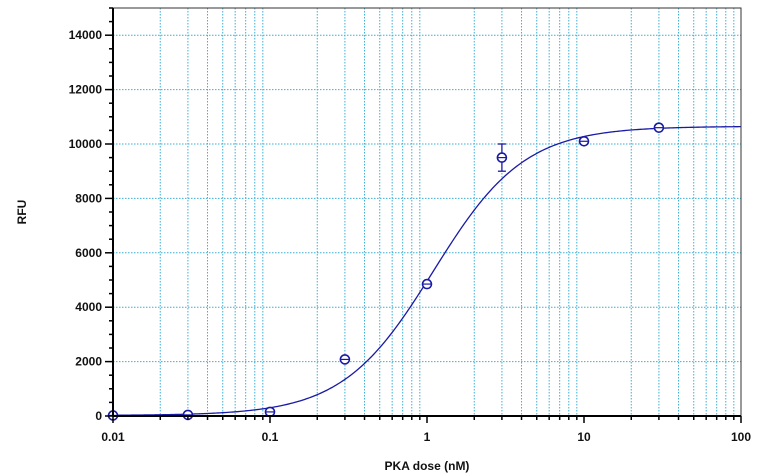 This screenshot has width=761, height=476. I want to click on y-tick-label: 4000, so click(88, 307).